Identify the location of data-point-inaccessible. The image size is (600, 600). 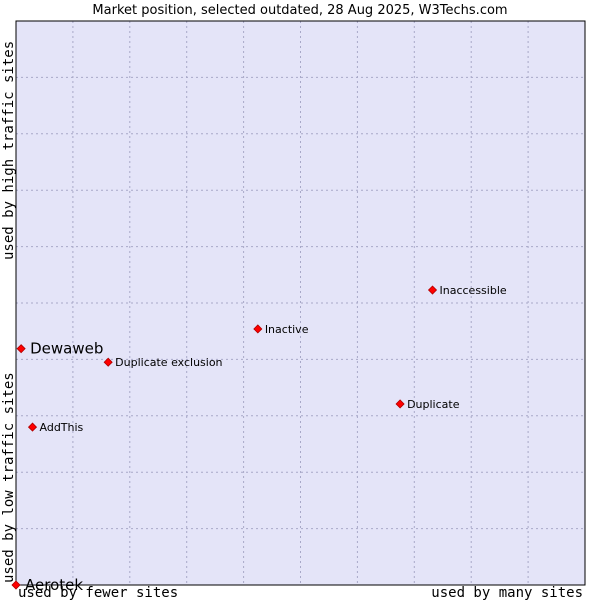
(432, 290).